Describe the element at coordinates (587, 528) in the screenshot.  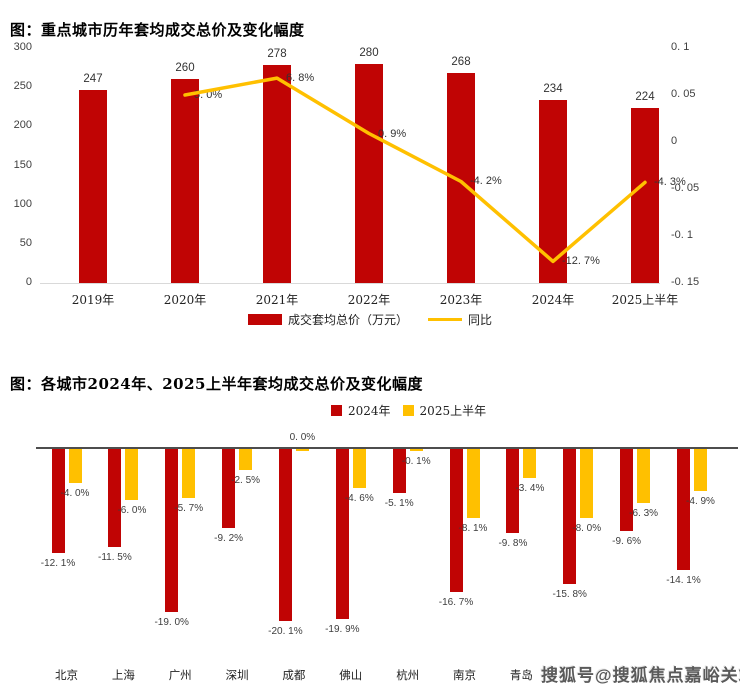
I see `bar-2025h1-label: -8. 0%` at that location.